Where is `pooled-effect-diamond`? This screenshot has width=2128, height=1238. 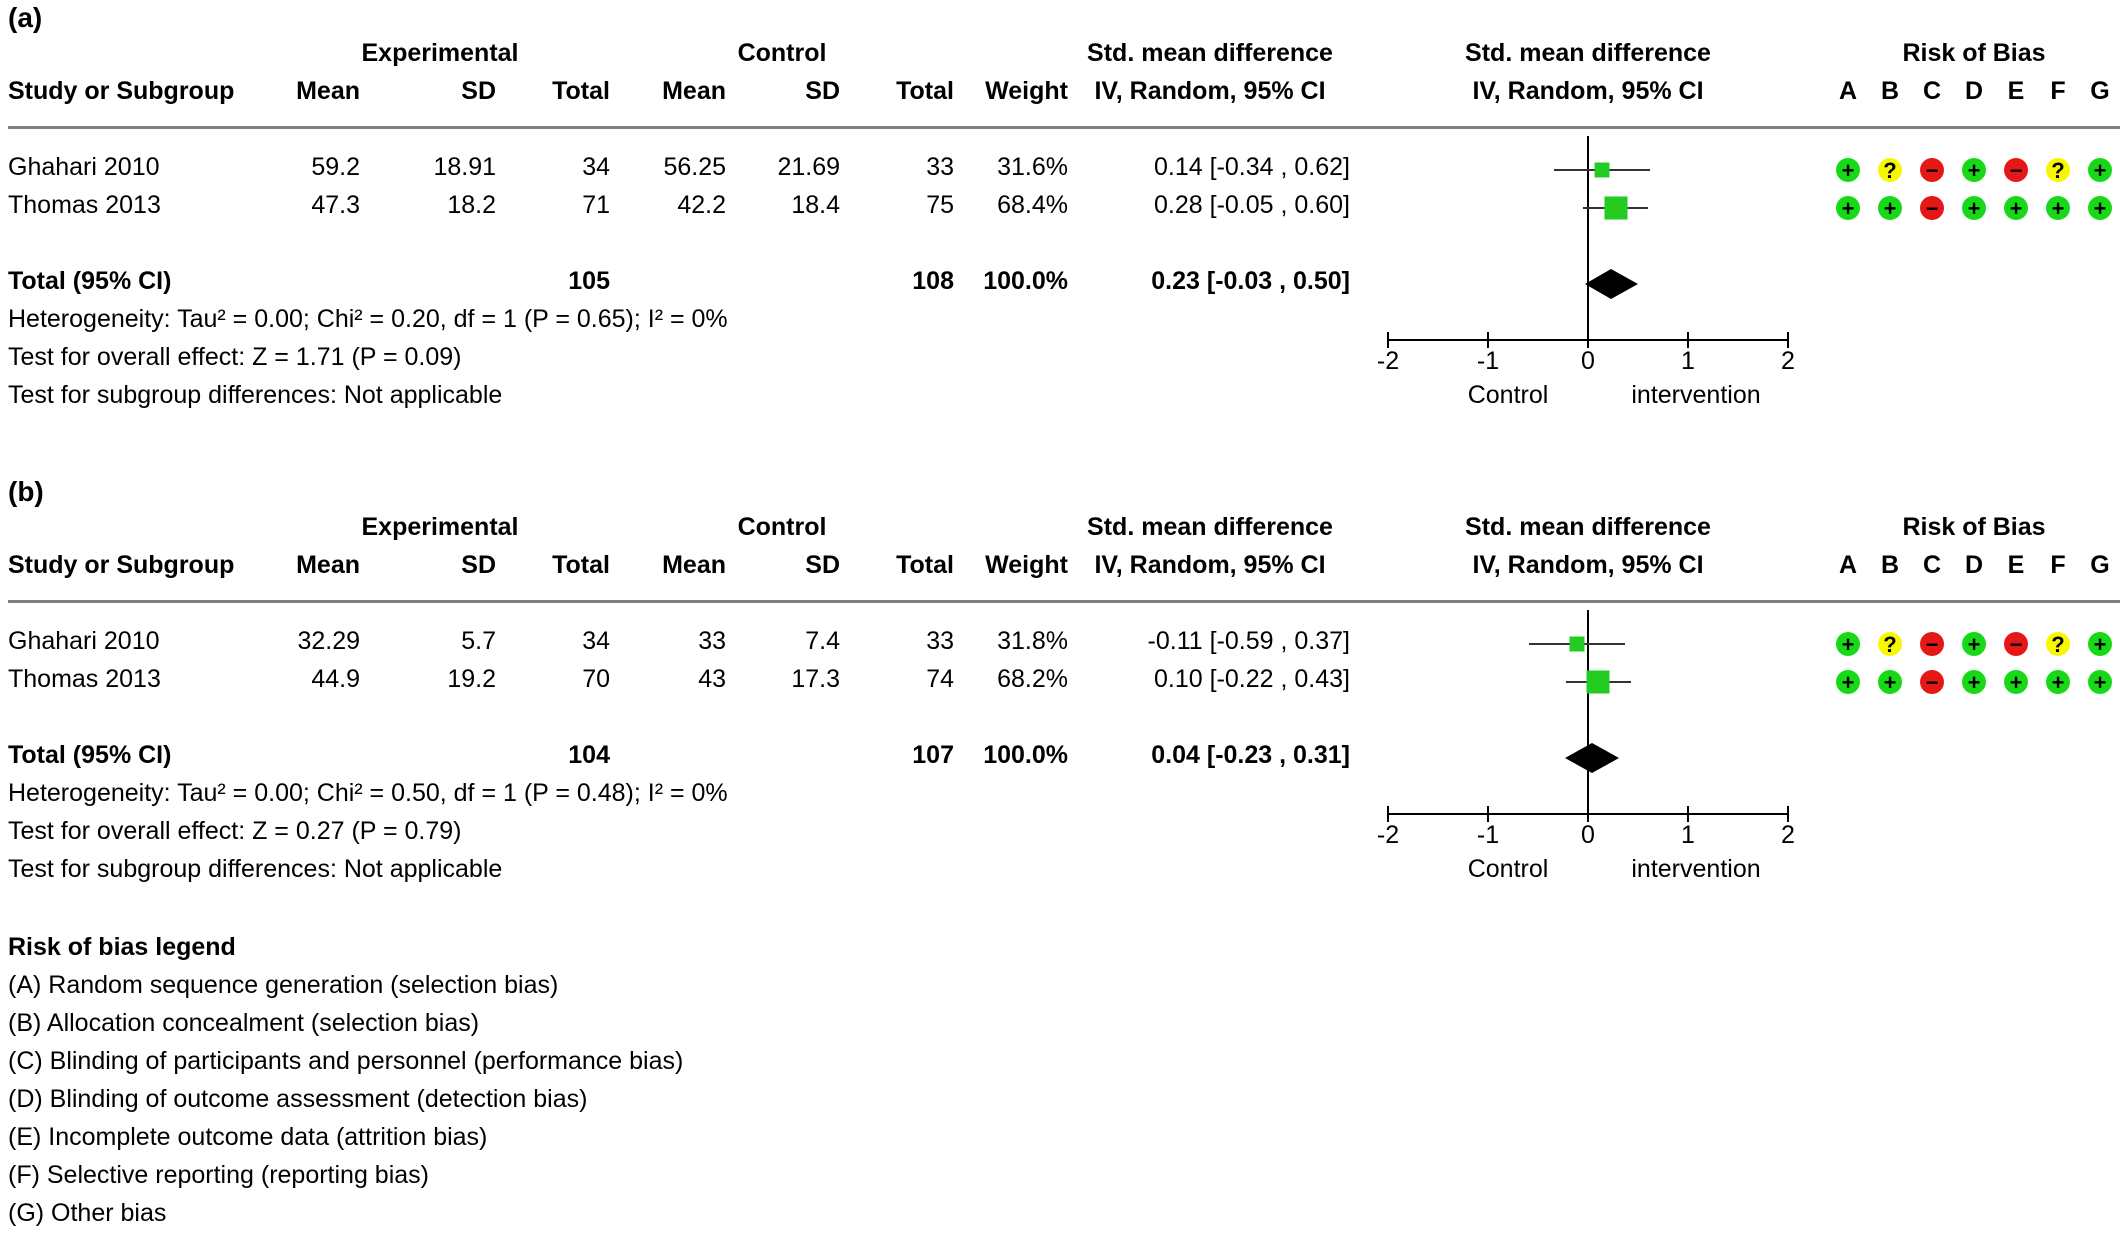 pooled-effect-diamond is located at coordinates (1592, 758).